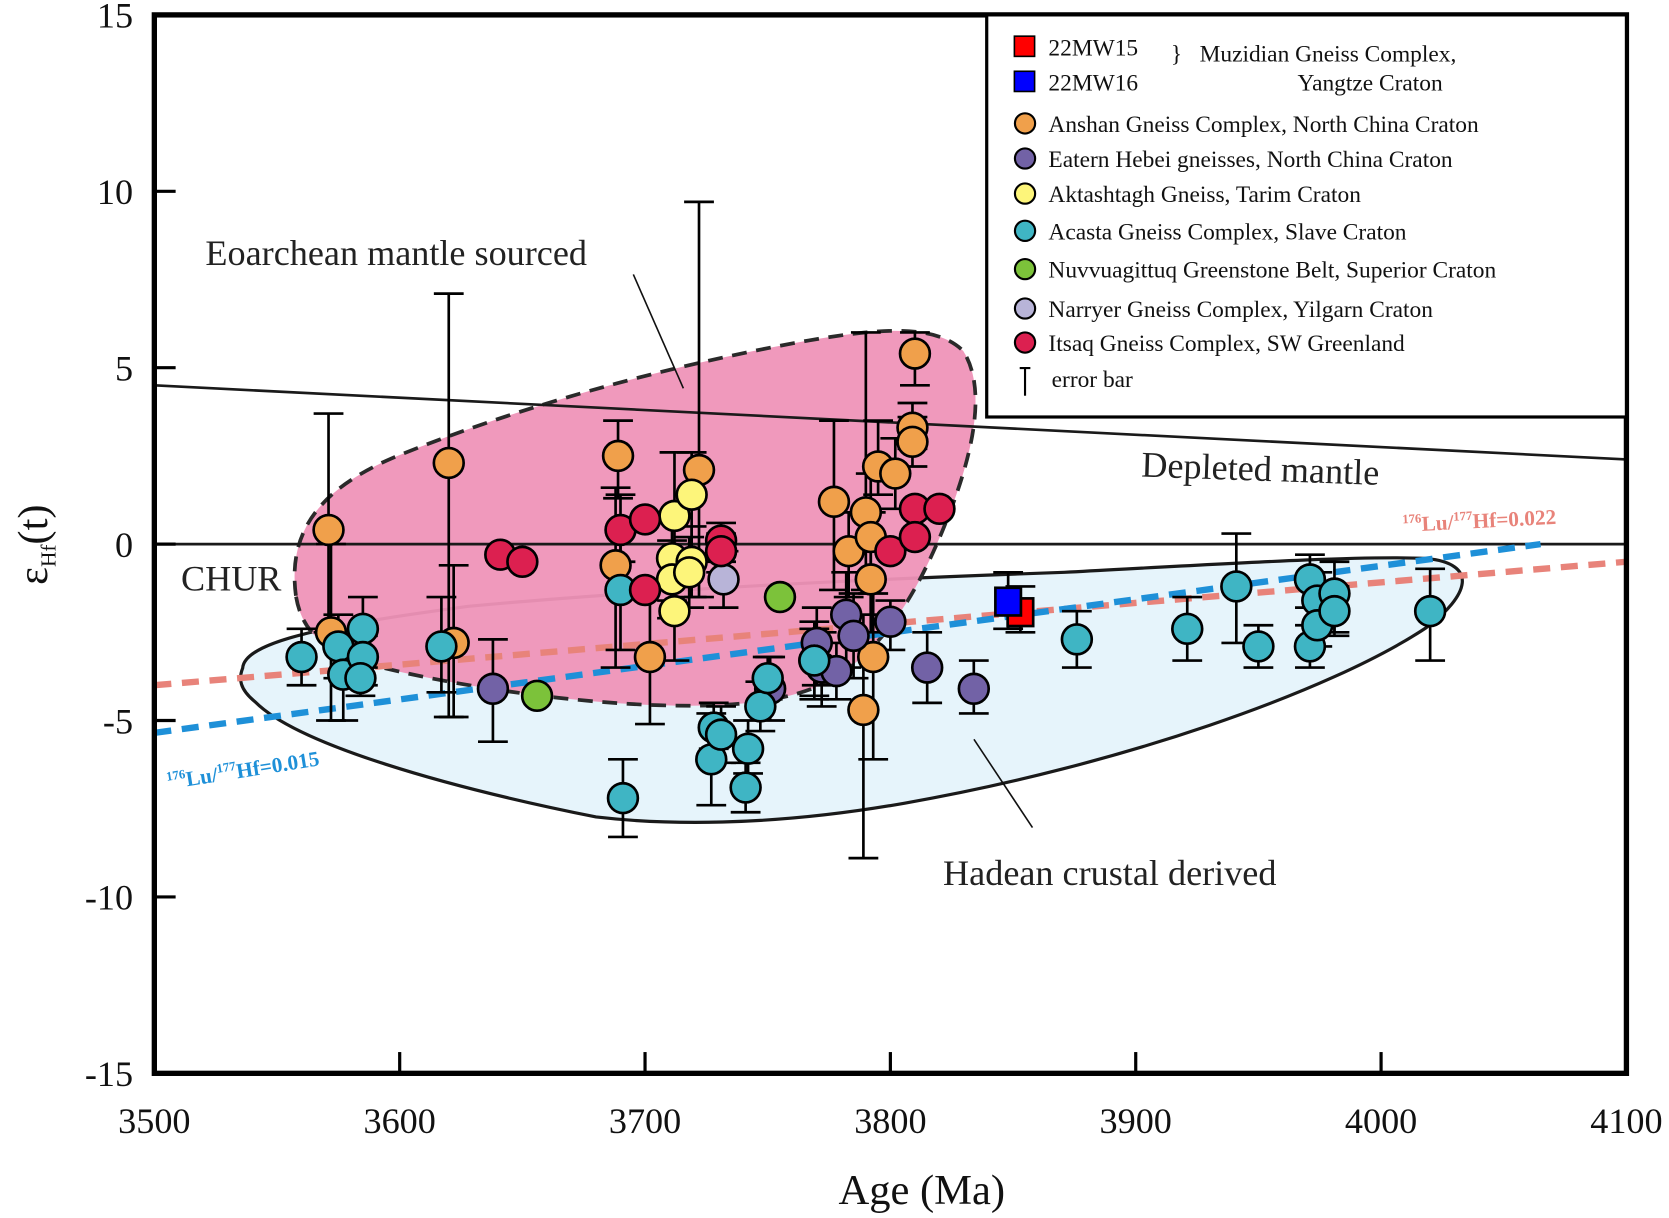 The width and height of the screenshot is (1669, 1218). I want to click on x-tick-label: 3500, so click(154, 1121).